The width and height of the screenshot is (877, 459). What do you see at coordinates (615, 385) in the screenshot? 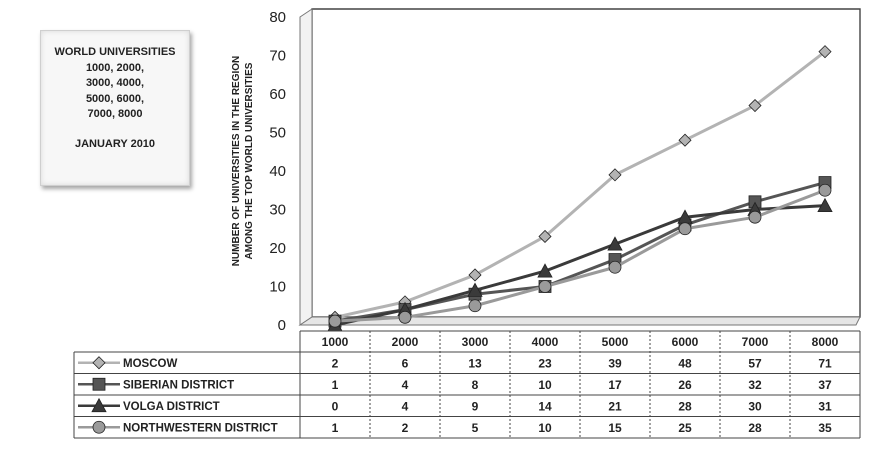
I see `data-label: 17` at bounding box center [615, 385].